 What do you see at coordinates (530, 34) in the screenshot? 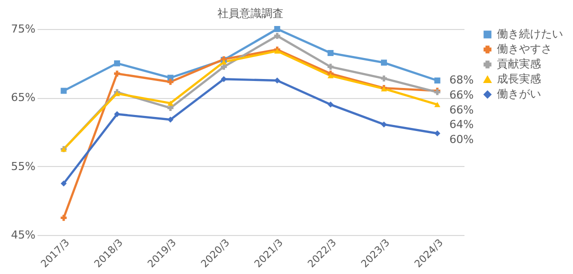
I see `legend-label: 働き続けたい` at bounding box center [530, 34].